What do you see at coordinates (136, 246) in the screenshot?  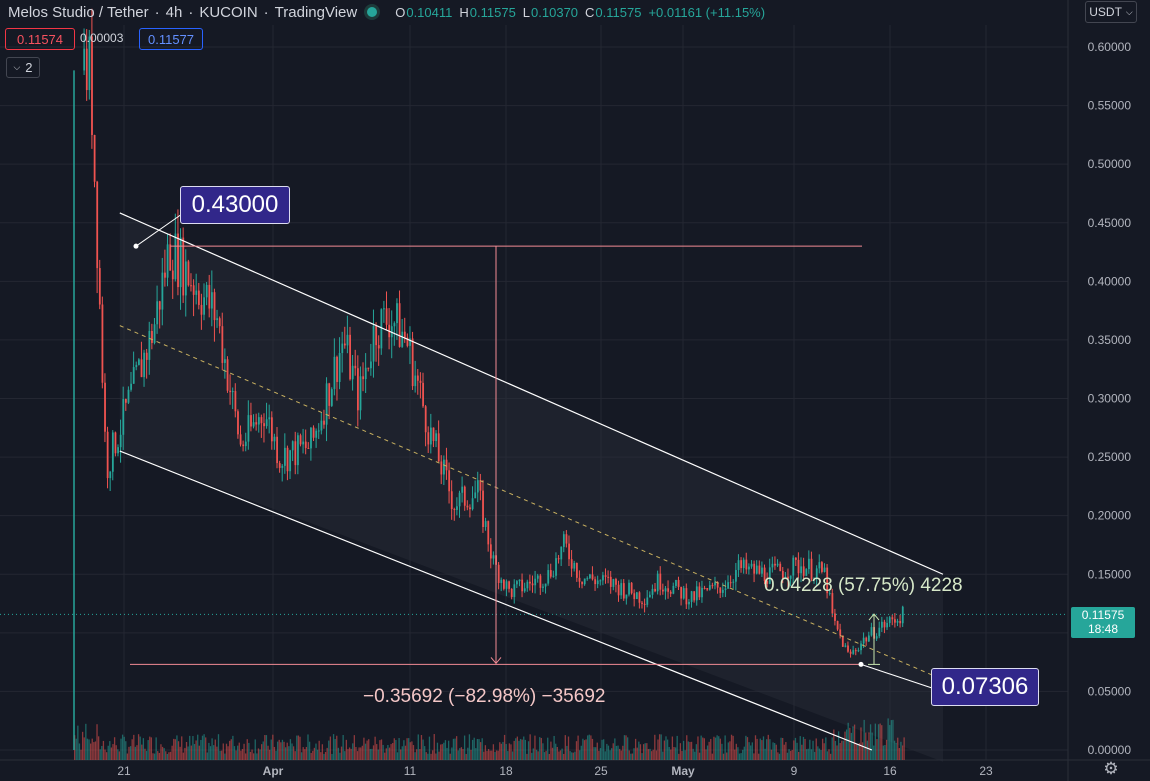 I see `high-anchor-point` at bounding box center [136, 246].